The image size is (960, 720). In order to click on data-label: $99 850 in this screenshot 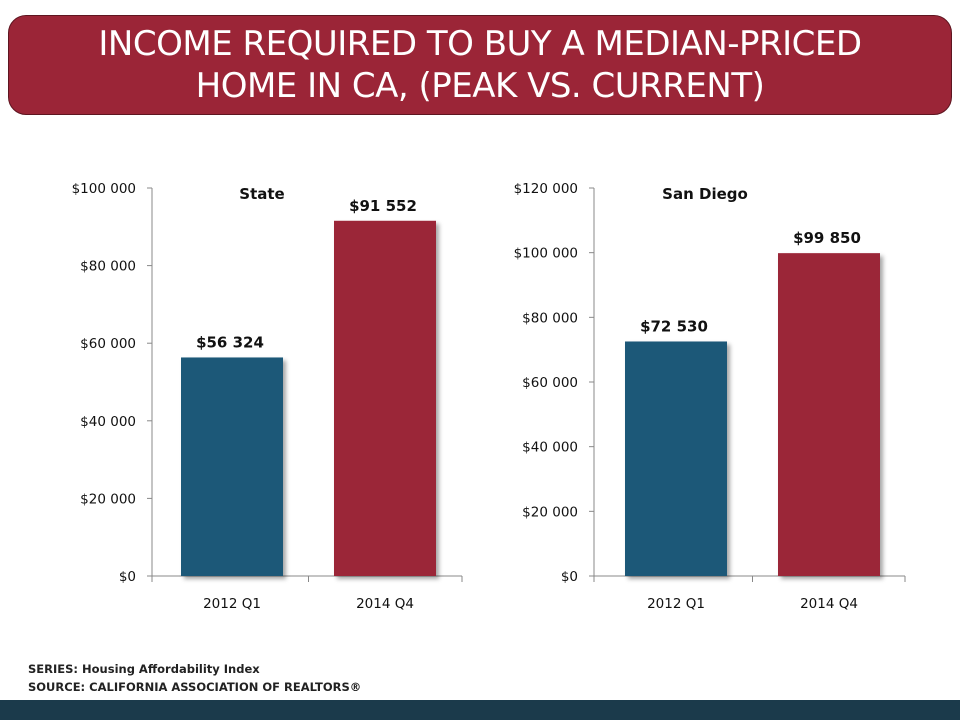, I will do `click(827, 238)`.